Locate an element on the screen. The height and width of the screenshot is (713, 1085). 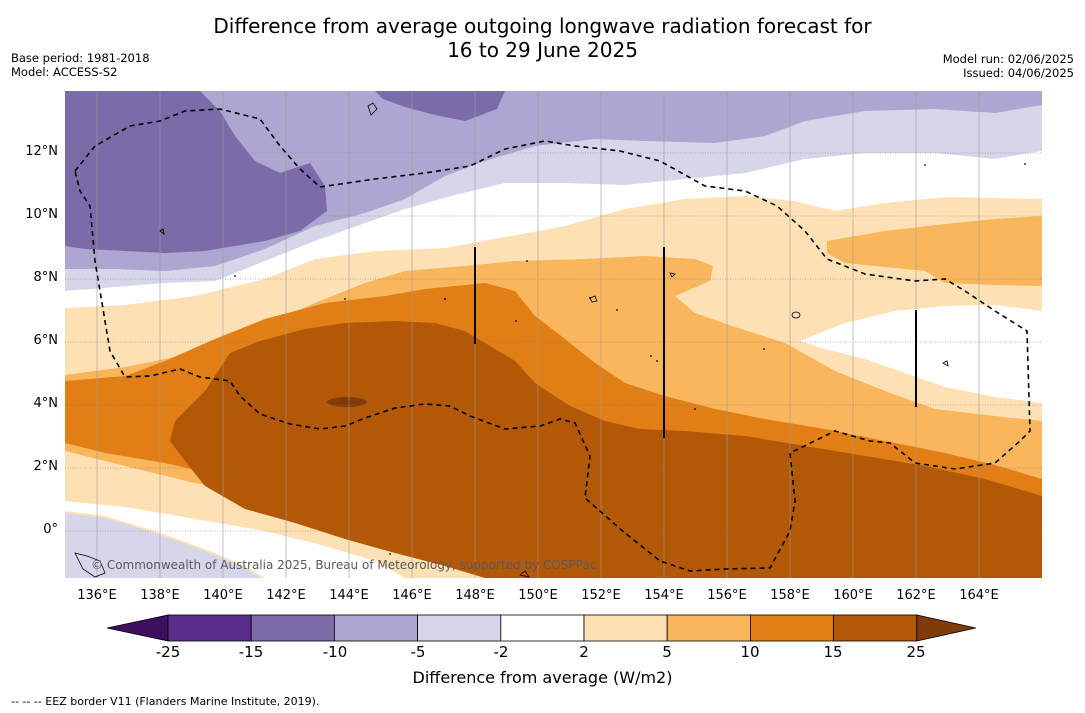
base-period: Base period: 1981-2018 is located at coordinates (80, 58).